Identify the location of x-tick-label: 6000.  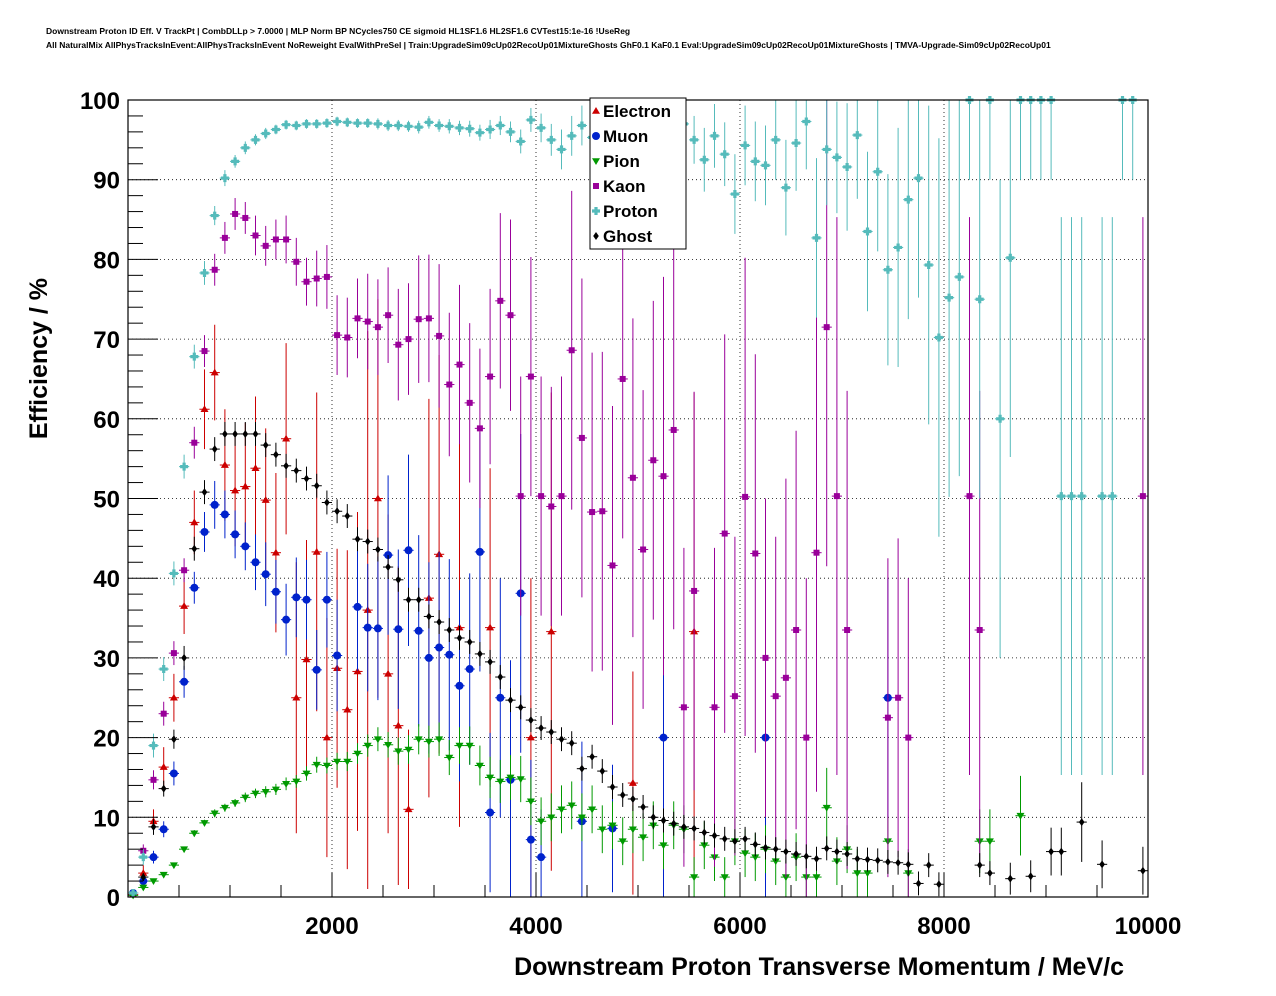
(739, 926).